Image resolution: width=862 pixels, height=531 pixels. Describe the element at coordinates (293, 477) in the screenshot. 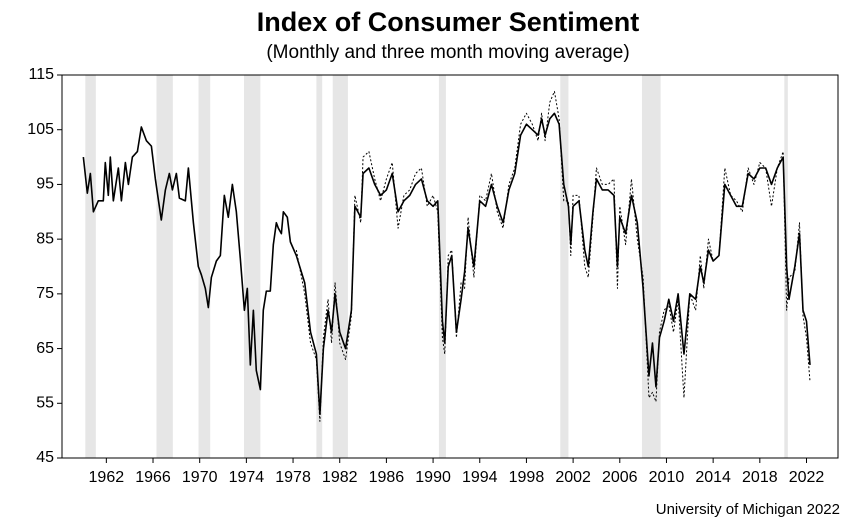

I see `x-tick-label: 1978` at that location.